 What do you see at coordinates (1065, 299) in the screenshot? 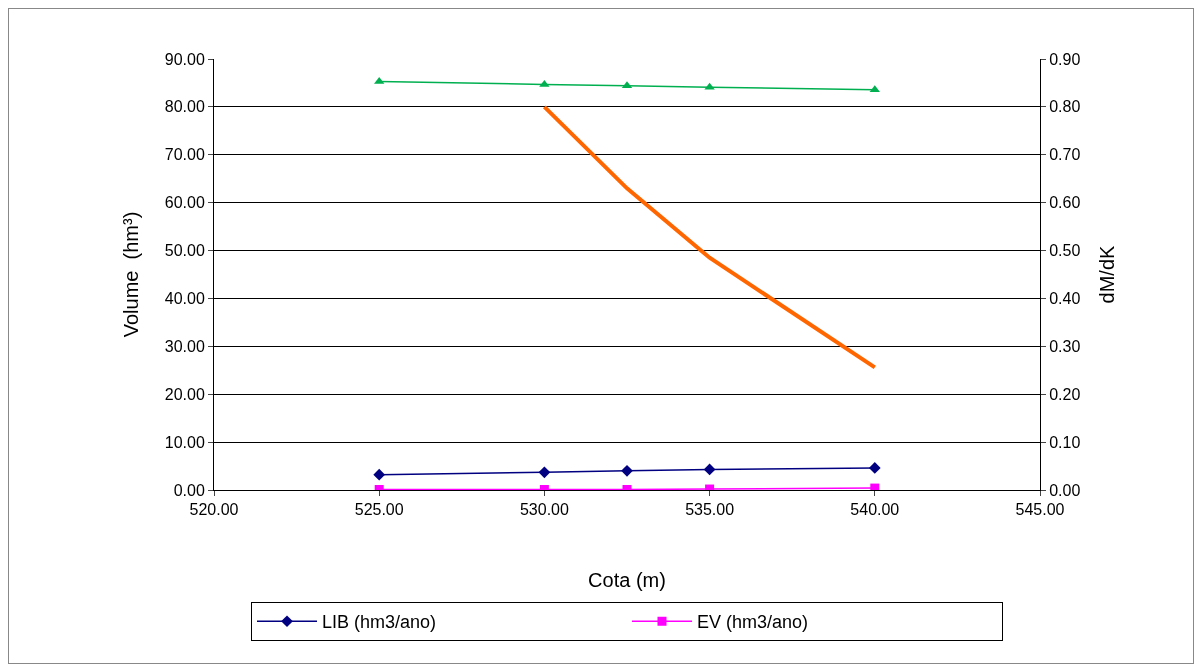
I see `y2-tick-label: 0.40` at bounding box center [1065, 299].